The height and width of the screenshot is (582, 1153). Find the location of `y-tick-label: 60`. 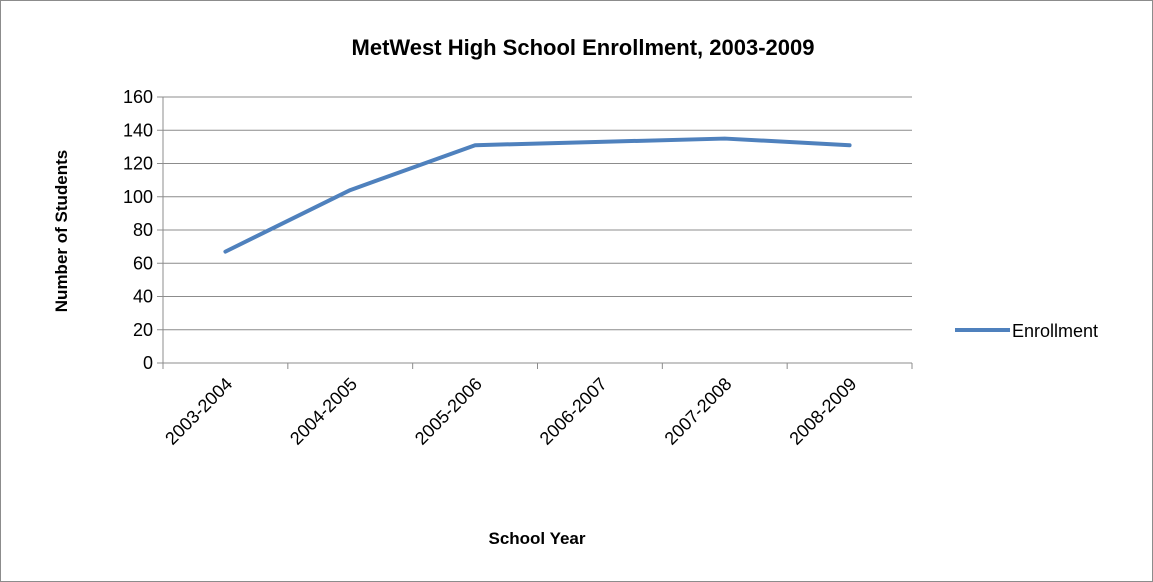

y-tick-label: 60 is located at coordinates (143, 263).